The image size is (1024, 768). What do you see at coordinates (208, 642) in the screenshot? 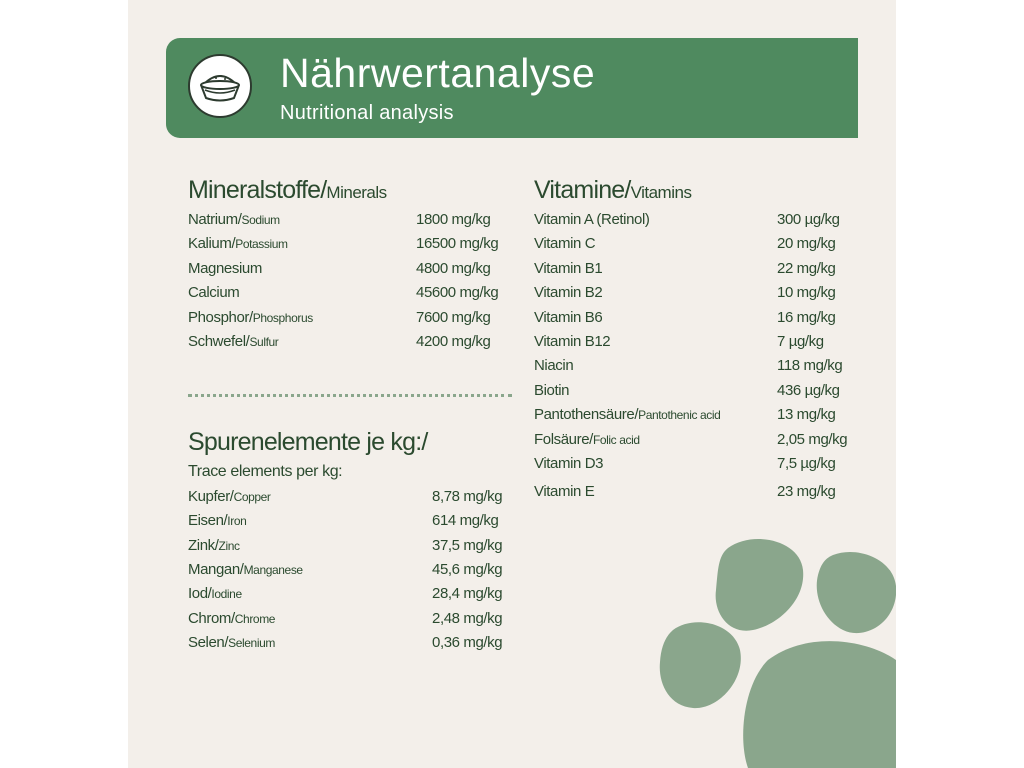
I see `nutrient-name: Selen/` at bounding box center [208, 642].